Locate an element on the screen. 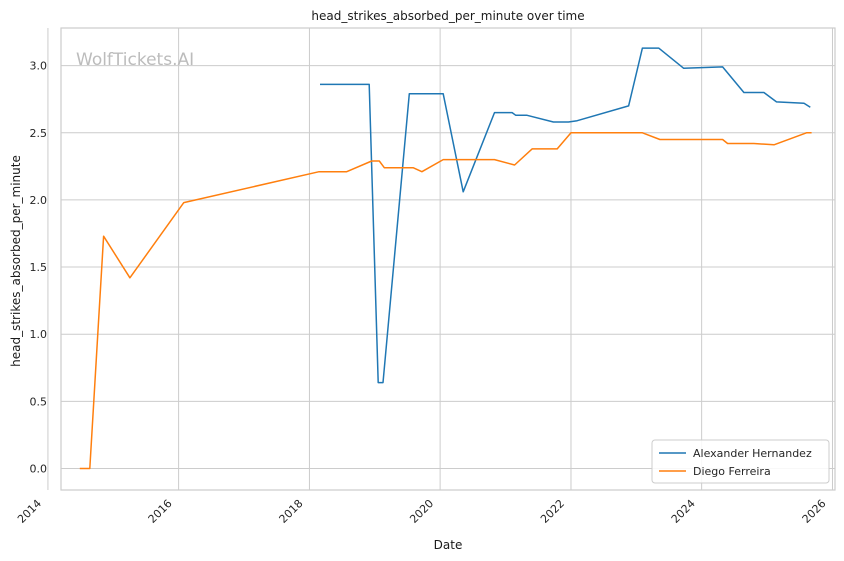 The image size is (844, 561). x-tick-label: 2024 is located at coordinates (683, 511).